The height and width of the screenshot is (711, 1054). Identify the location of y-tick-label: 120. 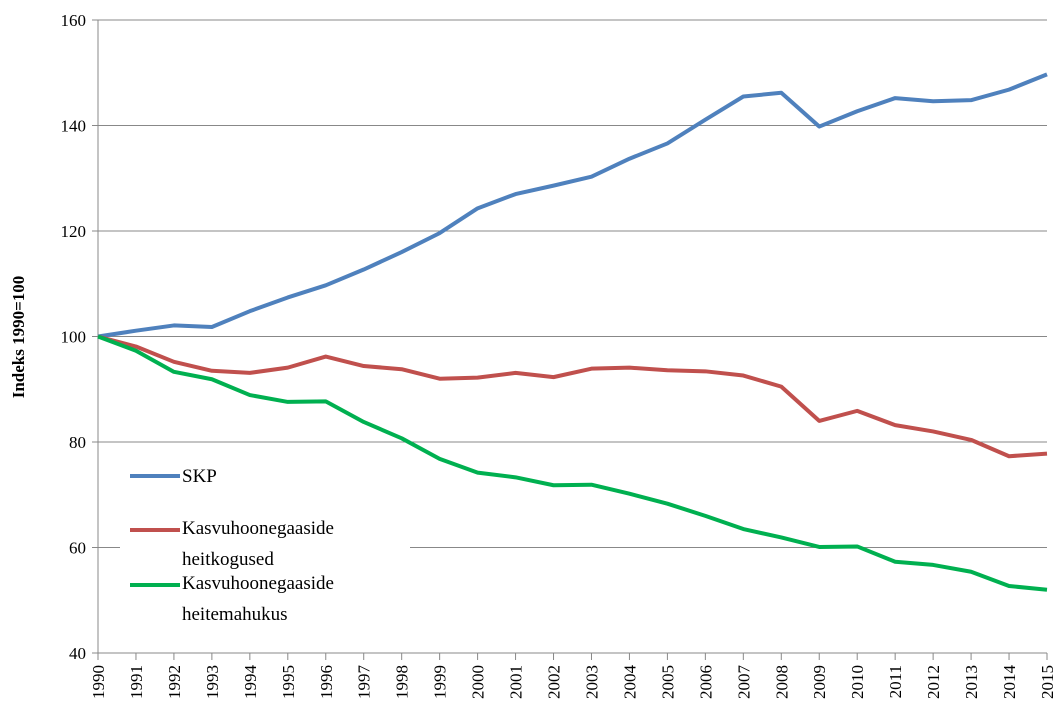
(74, 231).